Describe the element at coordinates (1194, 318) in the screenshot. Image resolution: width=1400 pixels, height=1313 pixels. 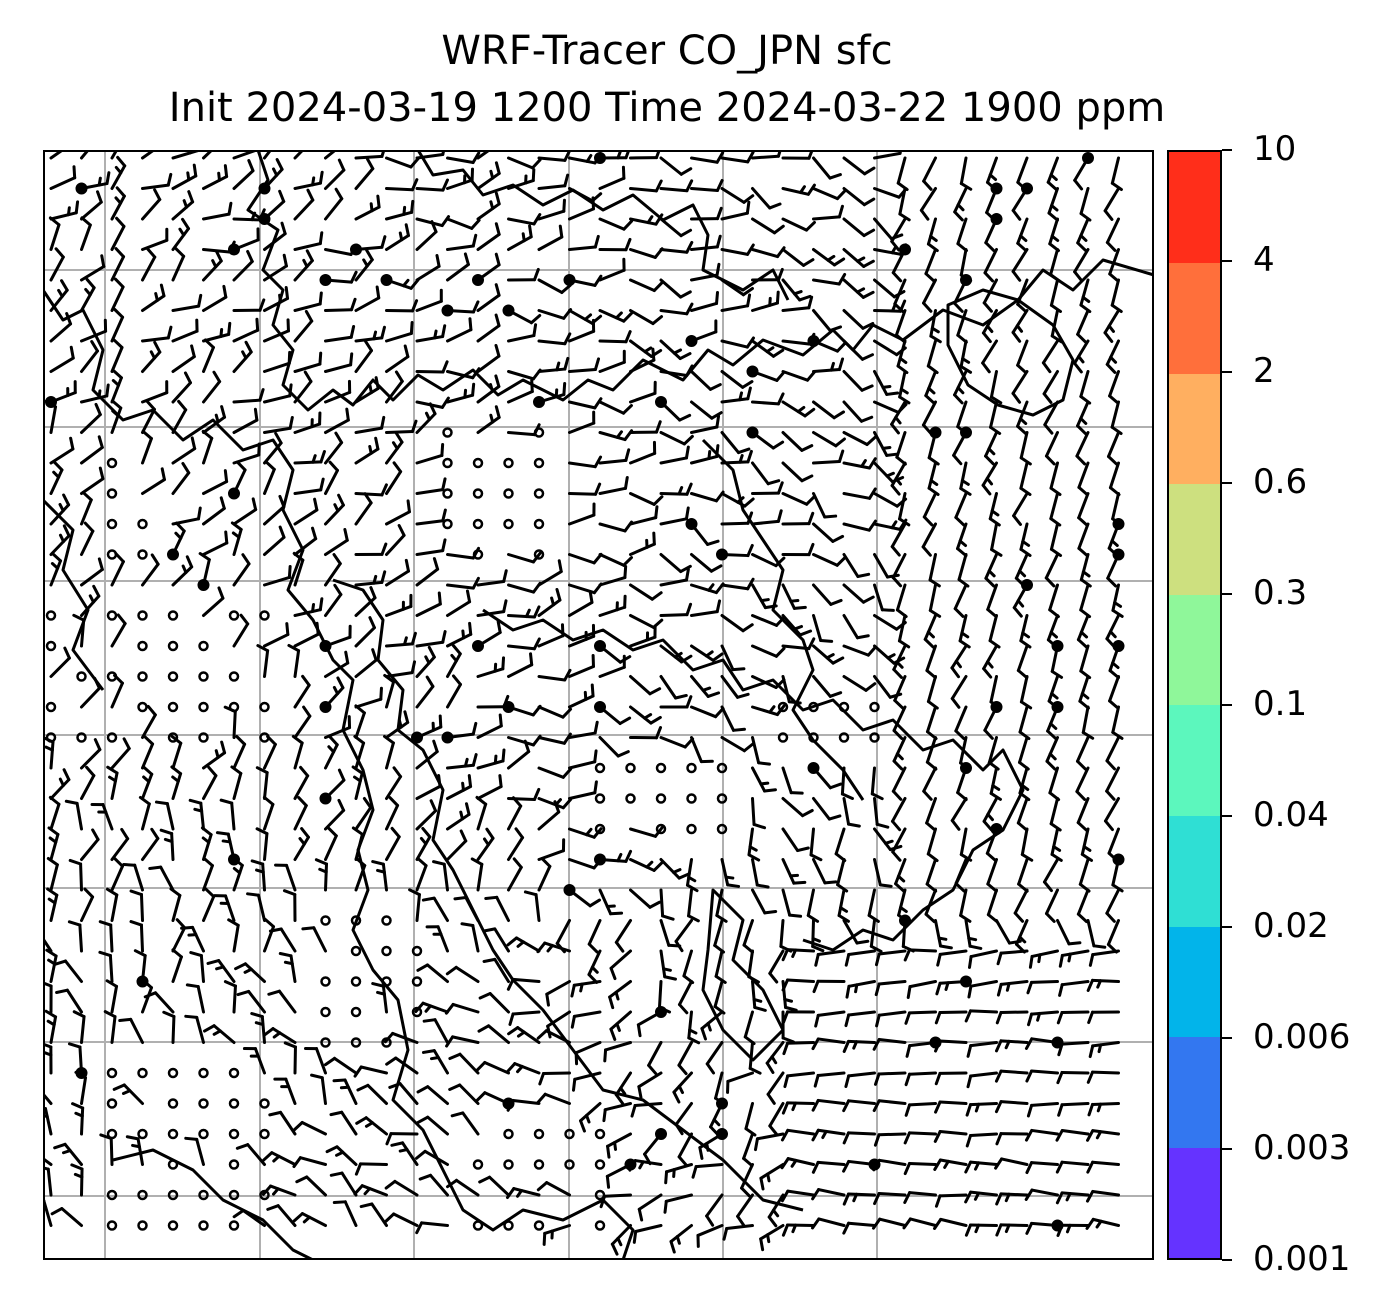
I see `colorbar-segment` at that location.